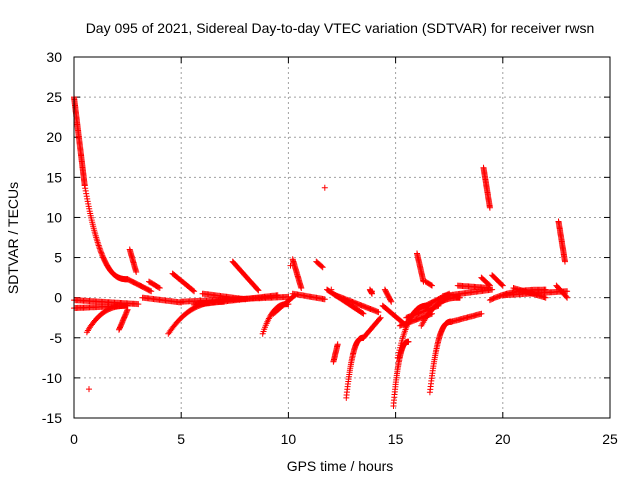 This screenshot has height=480, width=640. Describe the element at coordinates (54, 97) in the screenshot. I see `y-tick-label: 25` at that location.